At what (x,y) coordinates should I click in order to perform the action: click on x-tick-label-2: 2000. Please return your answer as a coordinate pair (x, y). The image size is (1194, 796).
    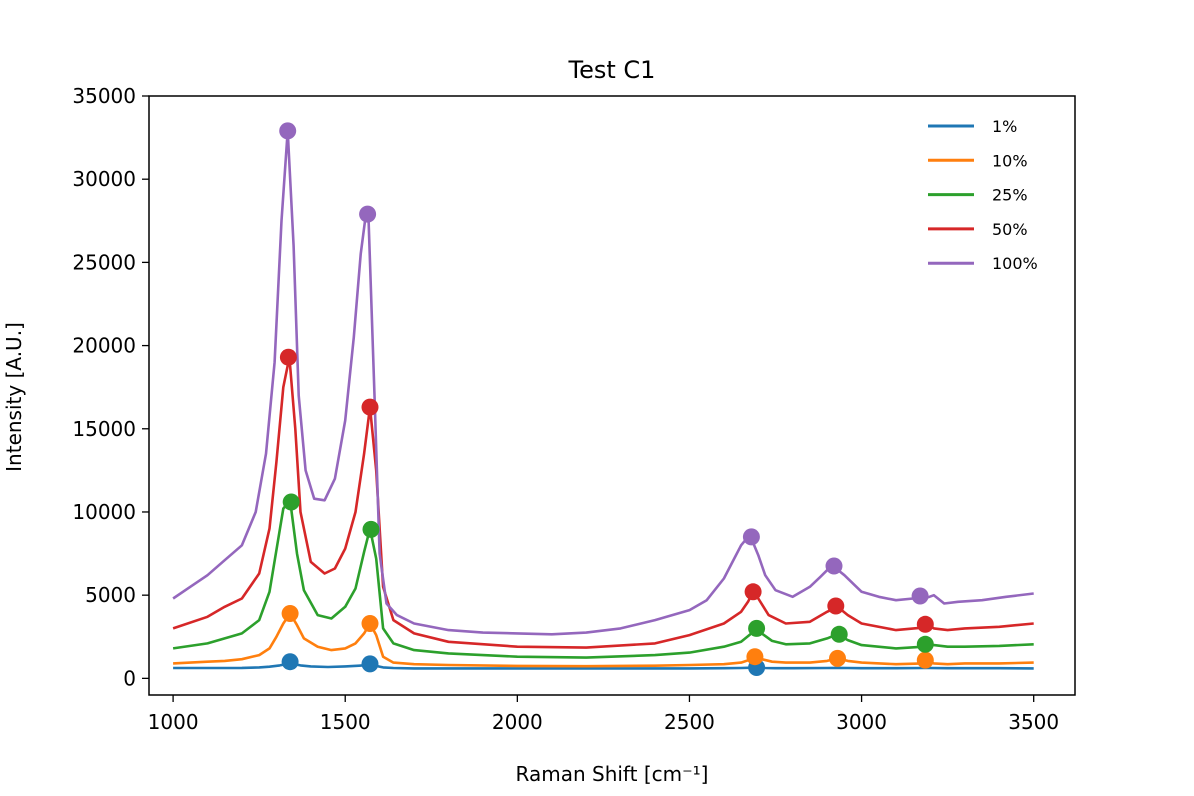
    Looking at the image, I should click on (517, 722).